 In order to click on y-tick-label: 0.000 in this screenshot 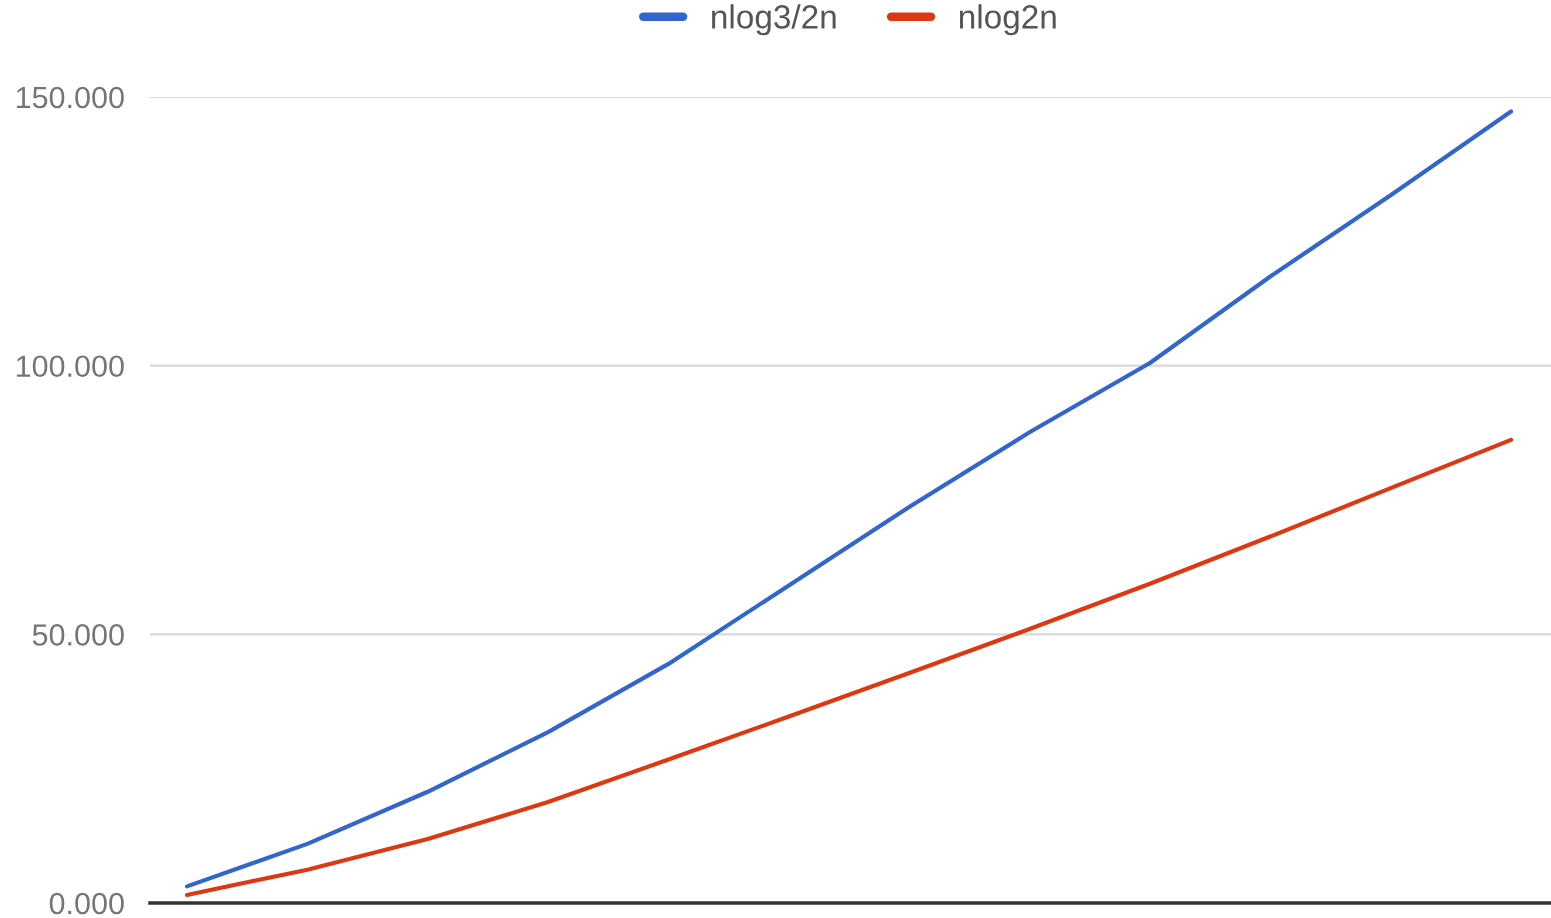, I will do `click(86, 903)`.